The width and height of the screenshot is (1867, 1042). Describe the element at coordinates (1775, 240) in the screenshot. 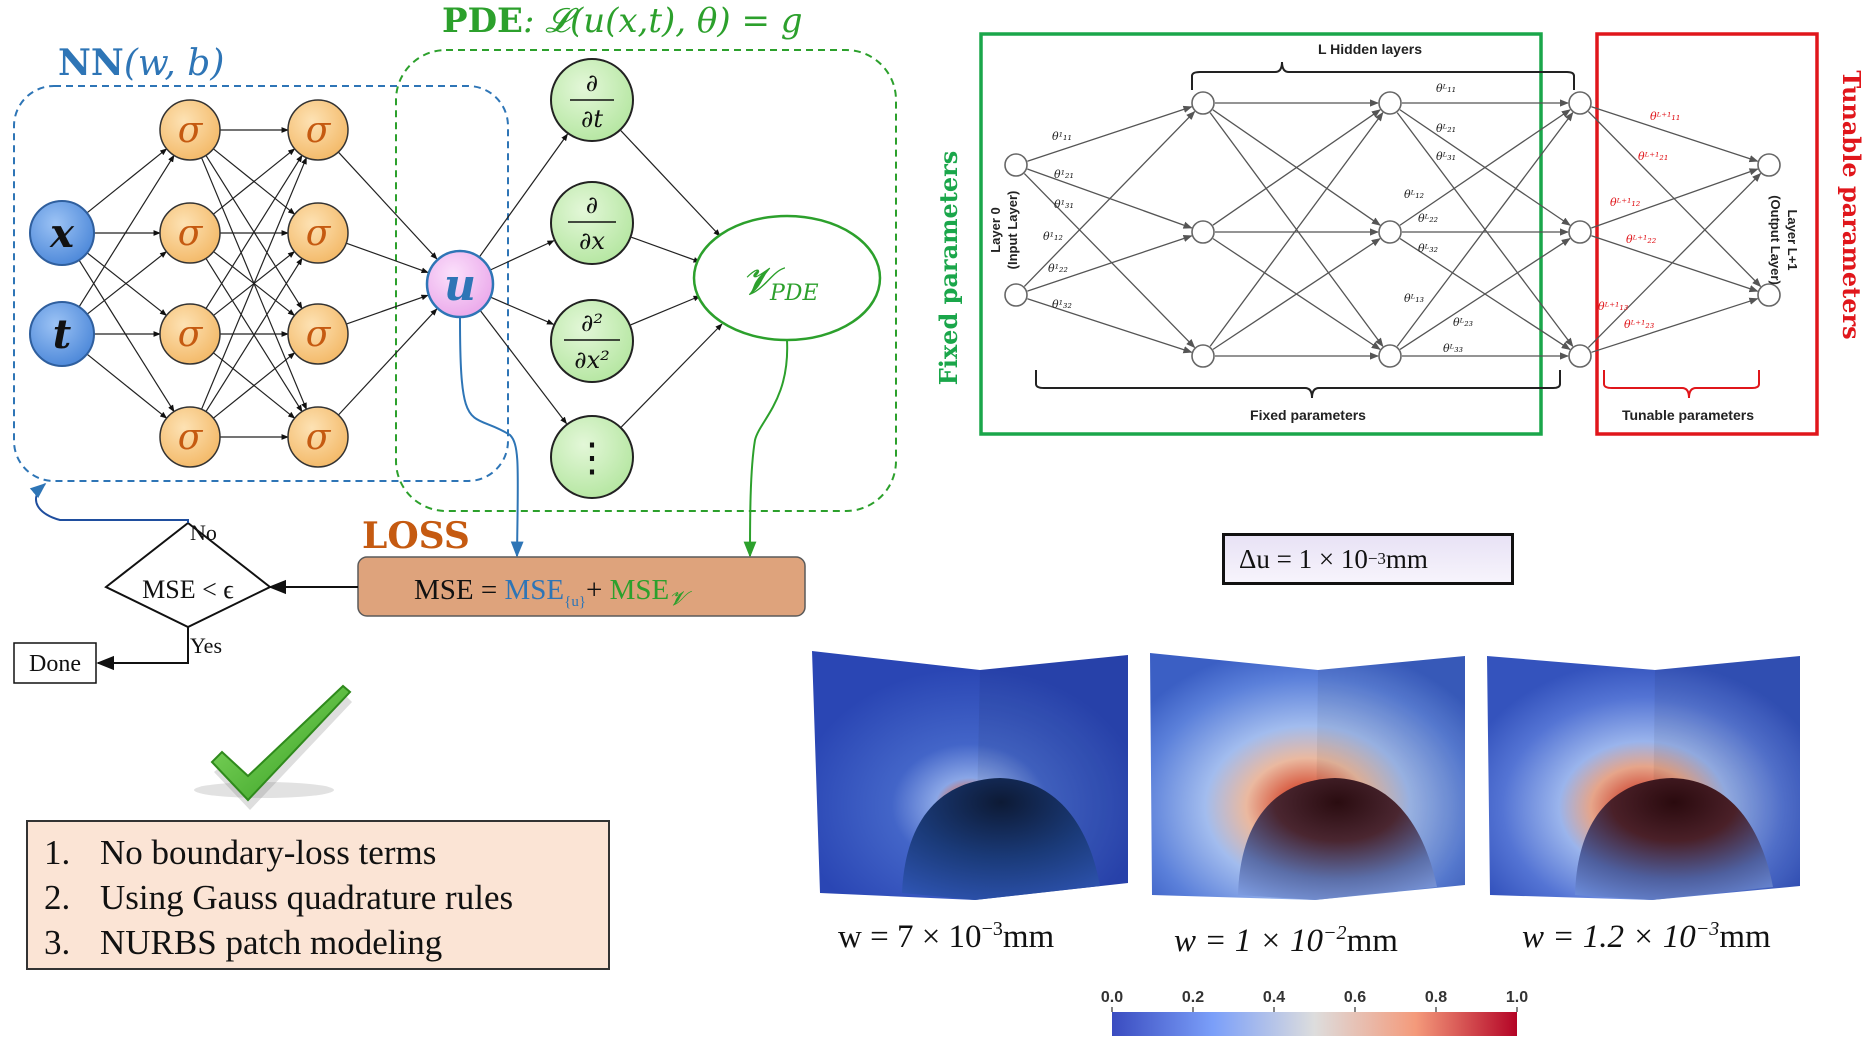

I see `output-layer-sublabel: (Output Layer)` at that location.